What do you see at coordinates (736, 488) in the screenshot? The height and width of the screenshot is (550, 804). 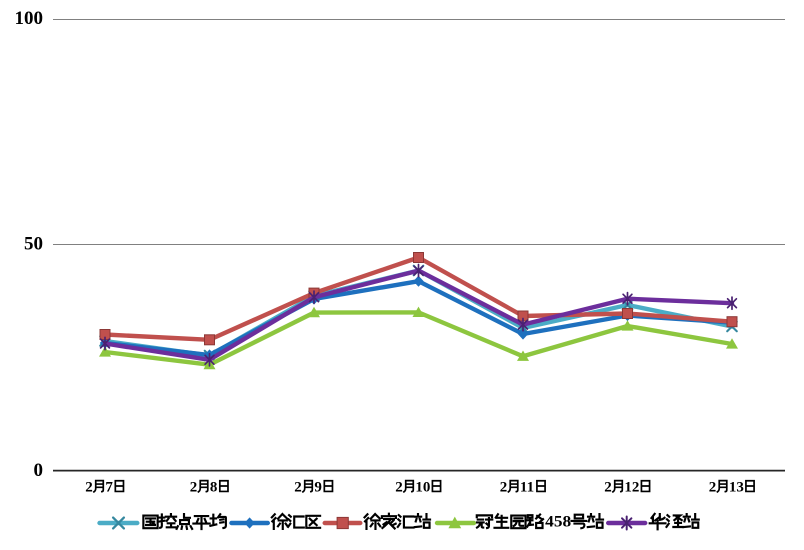 I see `svg-text: 13` at bounding box center [736, 488].